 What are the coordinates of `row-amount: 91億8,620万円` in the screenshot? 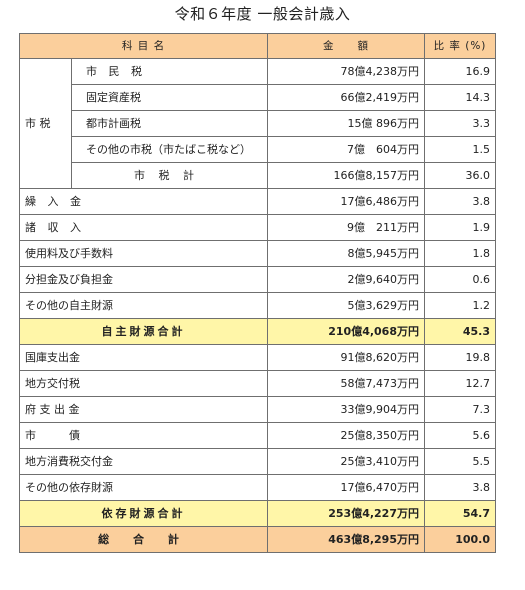 It's located at (346, 357).